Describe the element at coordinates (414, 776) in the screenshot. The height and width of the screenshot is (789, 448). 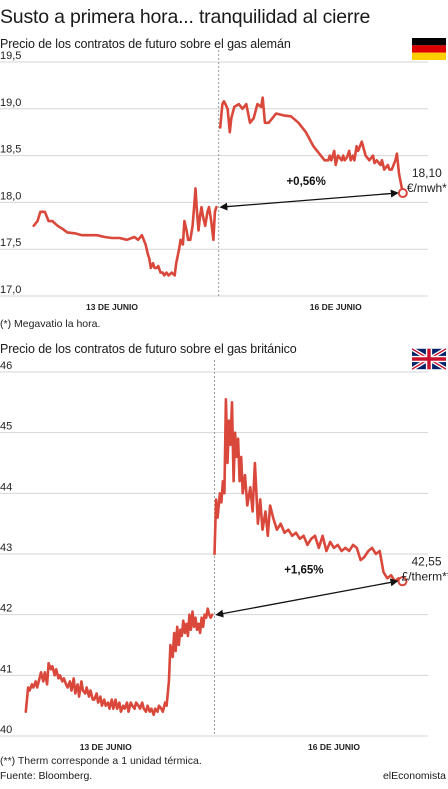
I see `brand-logo: elEconomista` at that location.